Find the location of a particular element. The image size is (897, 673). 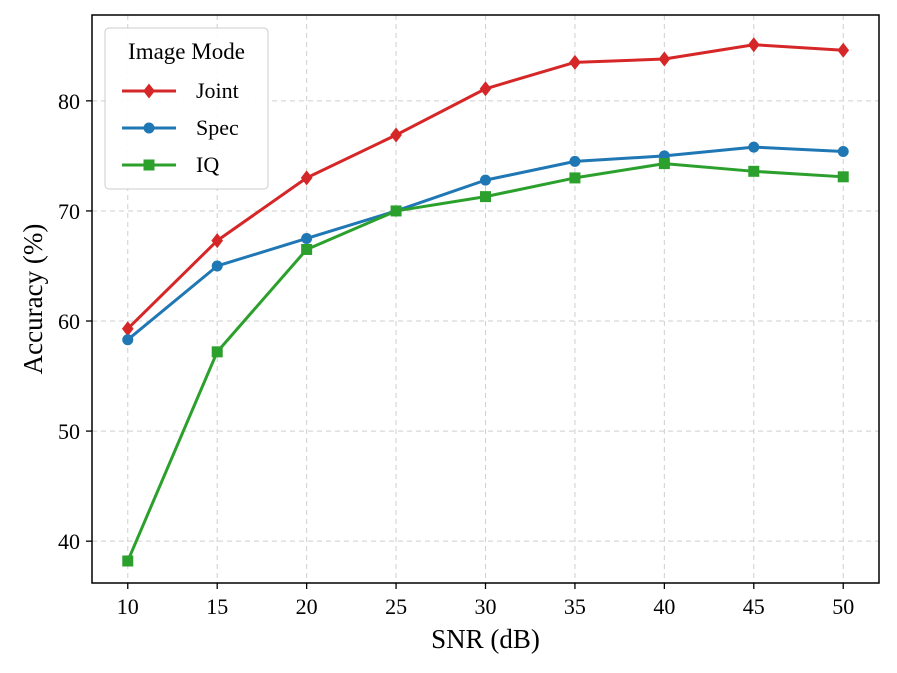

x-tick-label: 40 is located at coordinates (664, 606).